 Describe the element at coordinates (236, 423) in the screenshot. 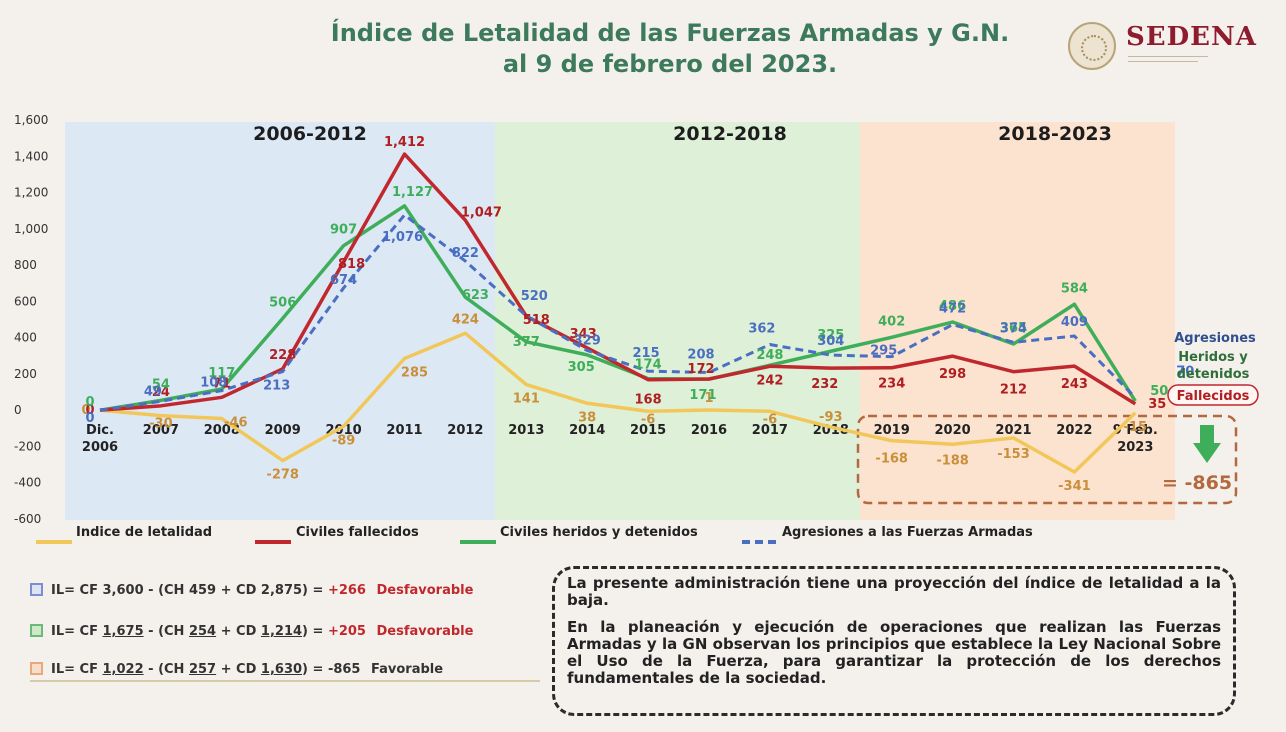

I see `data-label: -46` at that location.